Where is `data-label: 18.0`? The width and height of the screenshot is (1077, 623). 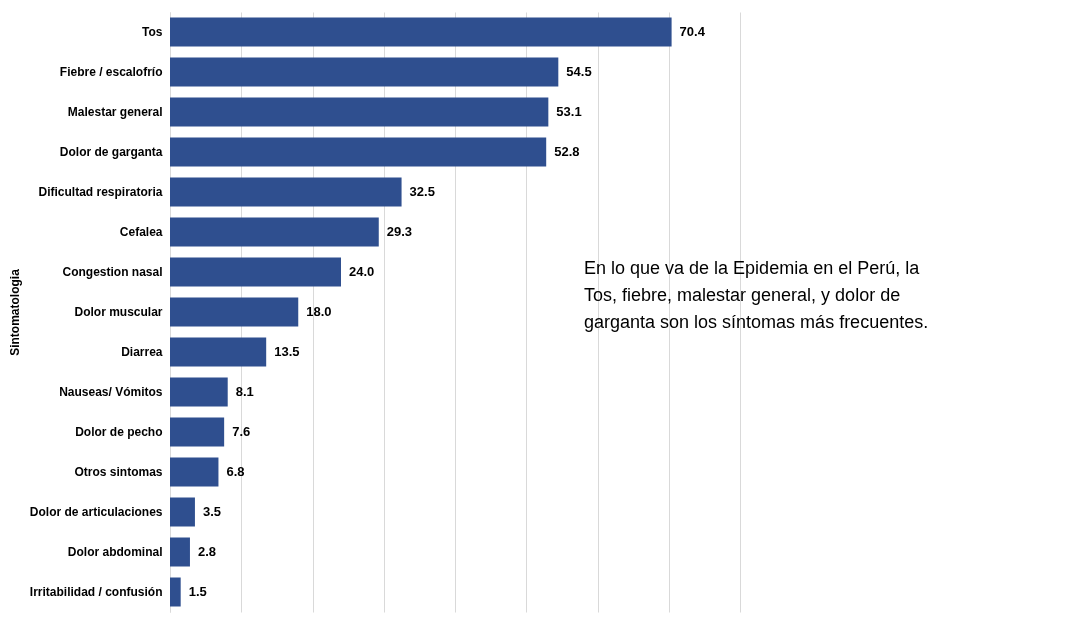 data-label: 18.0 is located at coordinates (319, 311).